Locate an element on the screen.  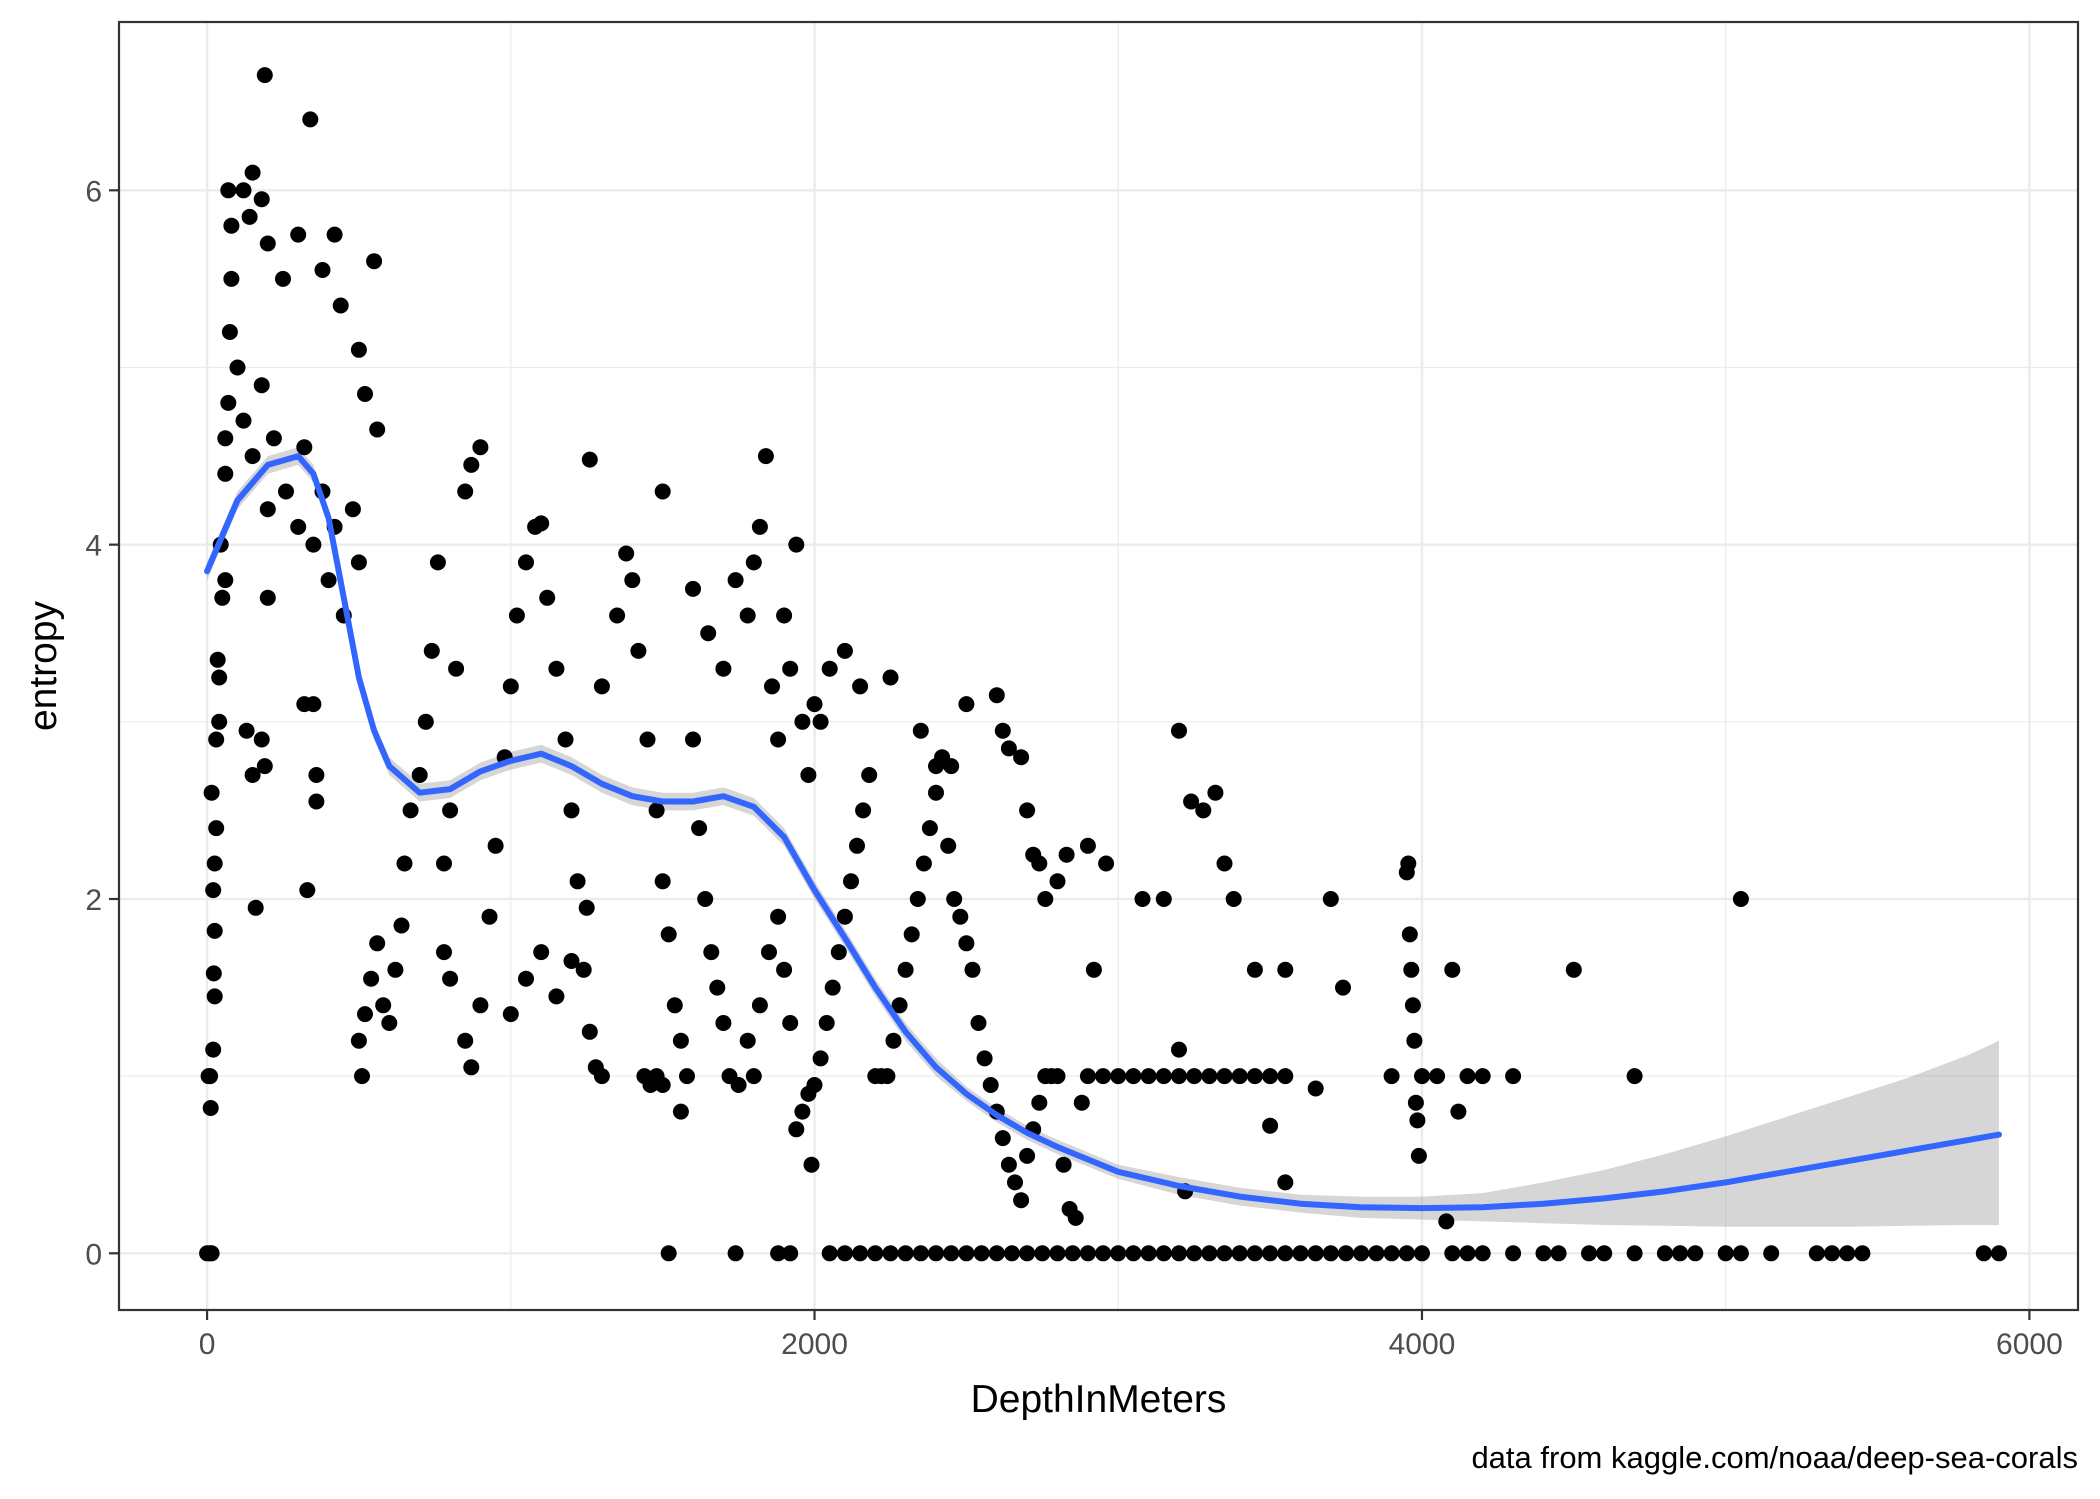
x-tick-label: 0 is located at coordinates (207, 1344).